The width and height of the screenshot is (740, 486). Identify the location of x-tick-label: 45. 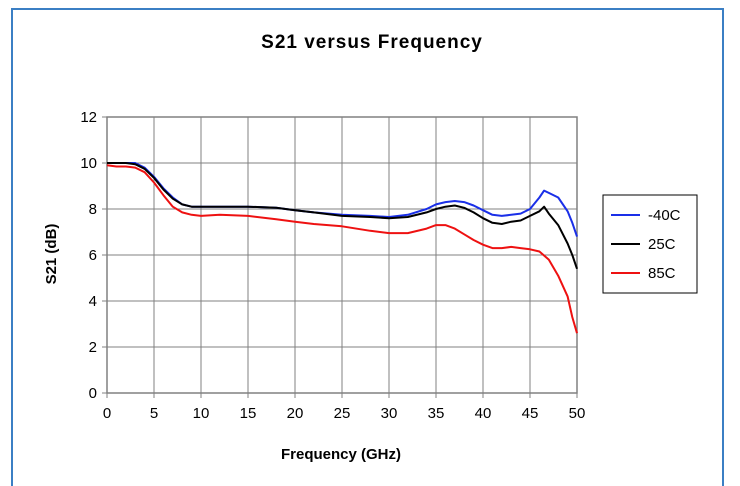
(530, 413).